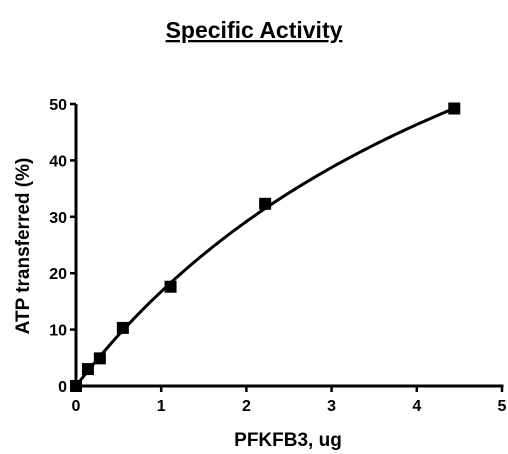 This screenshot has width=508, height=454. What do you see at coordinates (254, 30) in the screenshot?
I see `chart-title: Specific Activity` at bounding box center [254, 30].